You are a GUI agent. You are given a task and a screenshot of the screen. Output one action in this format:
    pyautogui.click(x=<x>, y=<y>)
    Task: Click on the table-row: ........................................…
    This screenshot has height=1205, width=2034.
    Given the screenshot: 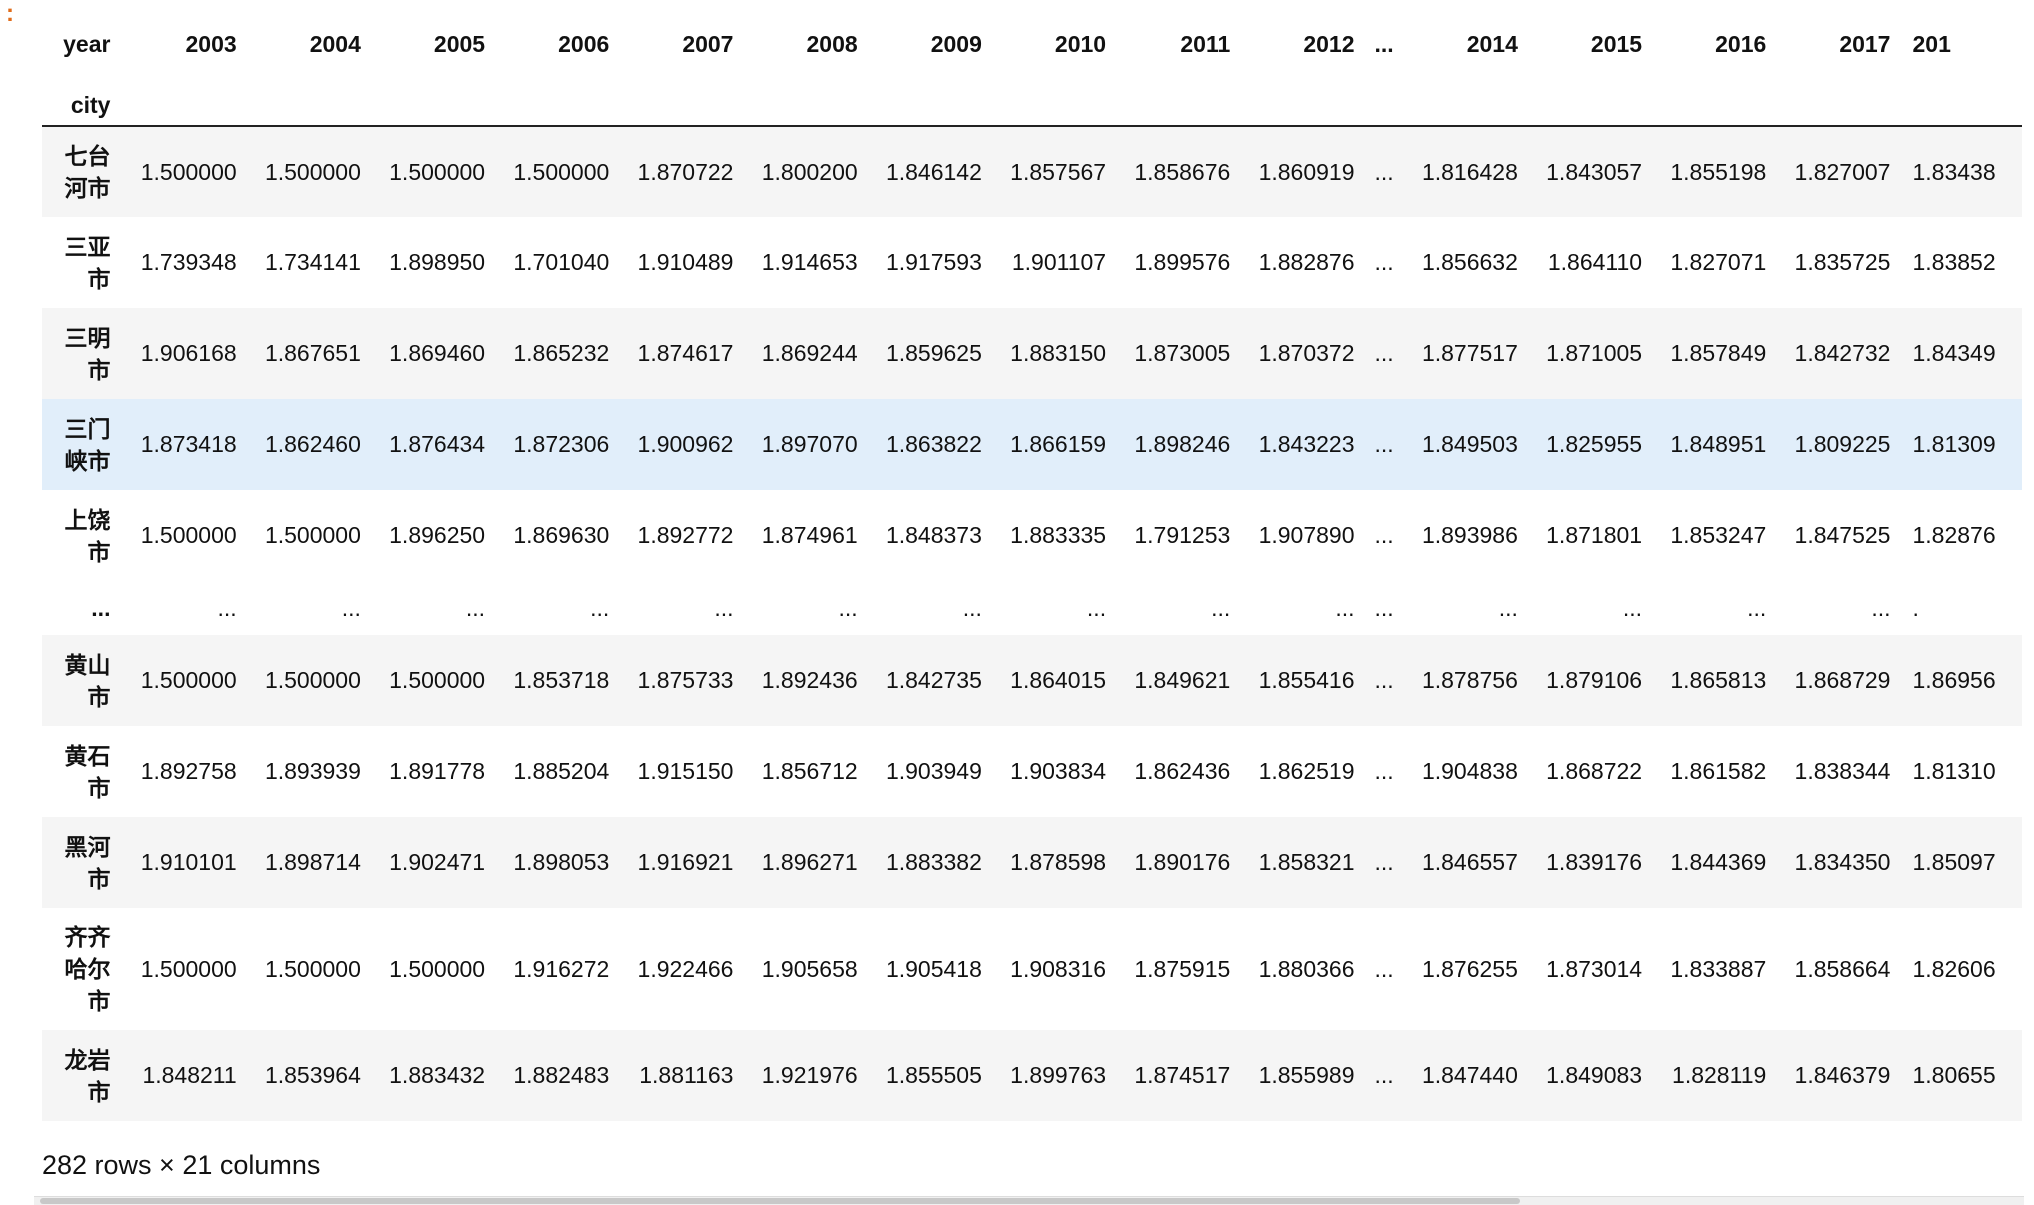 What is the action you would take?
    pyautogui.click(x=1032, y=608)
    